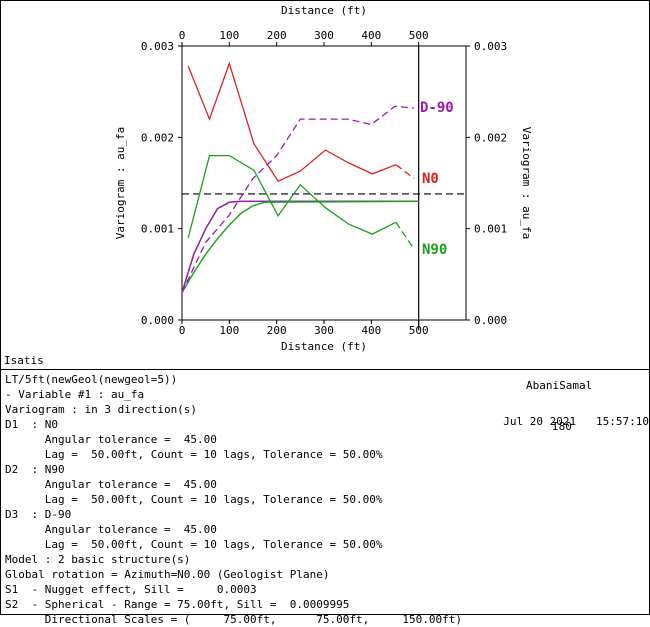 This screenshot has height=627, width=650. Describe the element at coordinates (324, 330) in the screenshot. I see `x-tick-label: 300` at that location.